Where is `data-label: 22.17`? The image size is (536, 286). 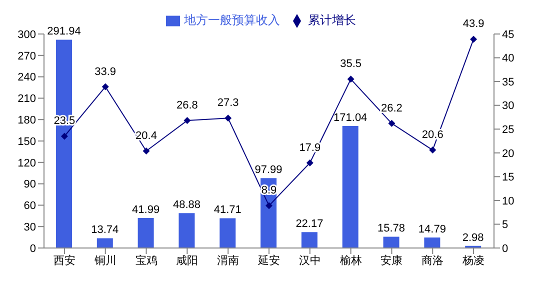 data-label: 22.17 is located at coordinates (310, 224).